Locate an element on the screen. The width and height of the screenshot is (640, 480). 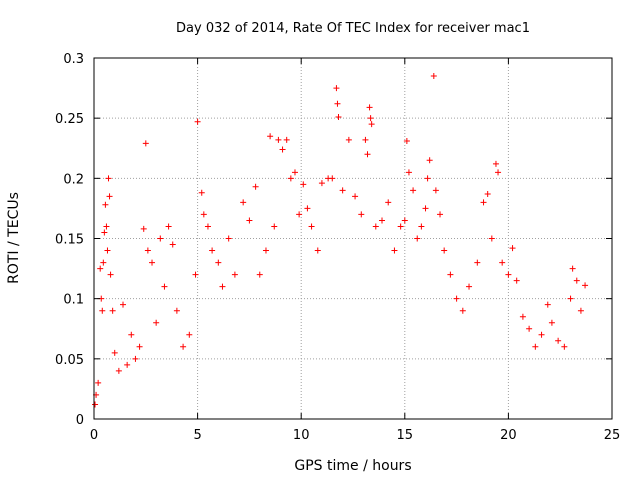
x-tick-label: 10 is located at coordinates (301, 435).